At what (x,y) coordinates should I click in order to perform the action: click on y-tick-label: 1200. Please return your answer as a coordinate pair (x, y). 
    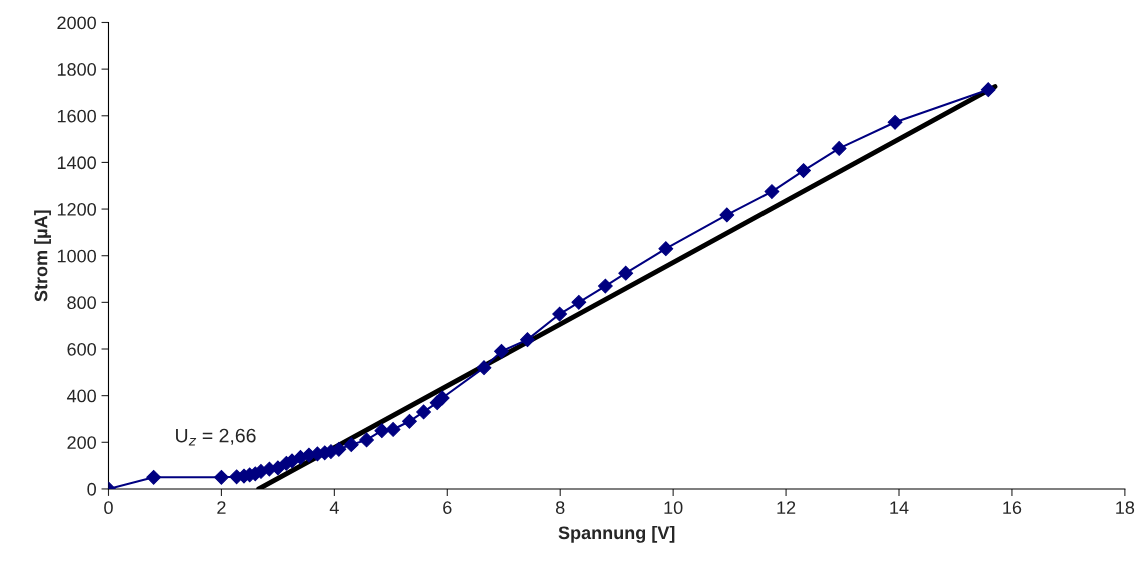
    Looking at the image, I should click on (76, 209).